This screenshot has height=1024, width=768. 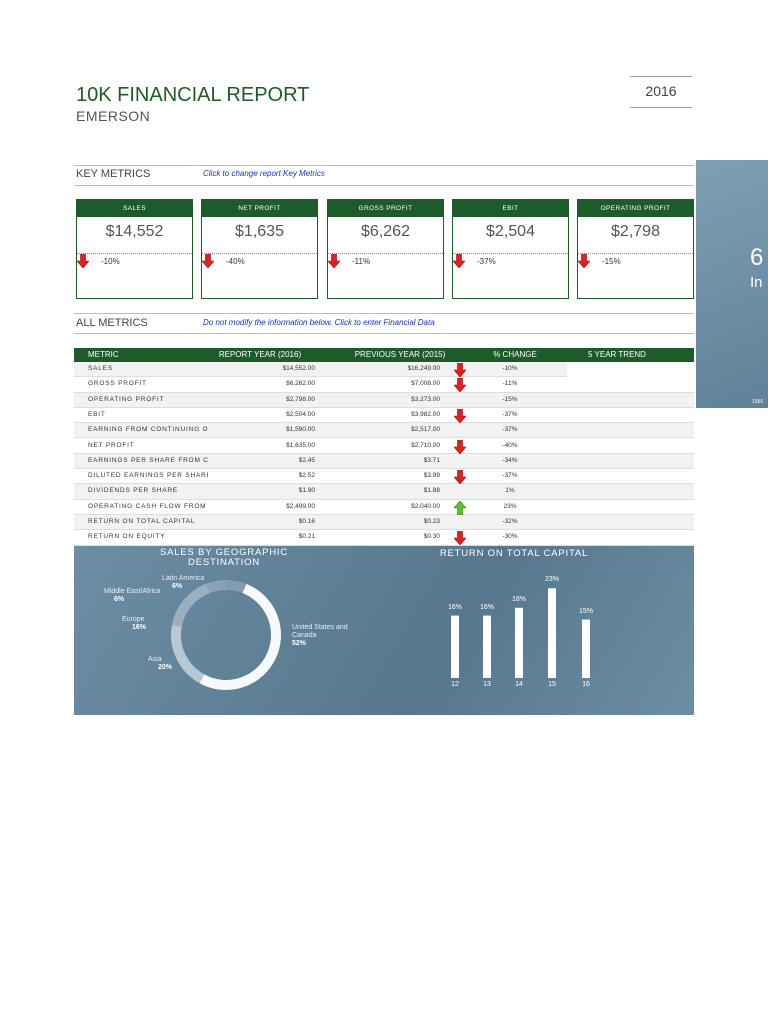 What do you see at coordinates (519, 684) in the screenshot?
I see `bar-category-label: 14` at bounding box center [519, 684].